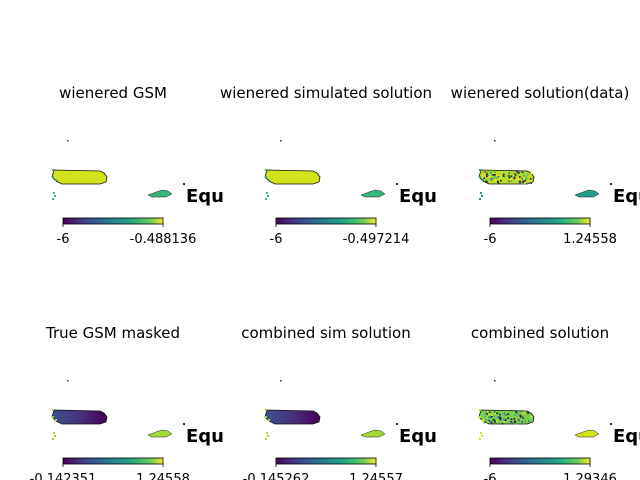  Describe the element at coordinates (127, 402) in the screenshot. I see `subplot-4: True GSM masked Equ -0.142351 1.24558` at that location.